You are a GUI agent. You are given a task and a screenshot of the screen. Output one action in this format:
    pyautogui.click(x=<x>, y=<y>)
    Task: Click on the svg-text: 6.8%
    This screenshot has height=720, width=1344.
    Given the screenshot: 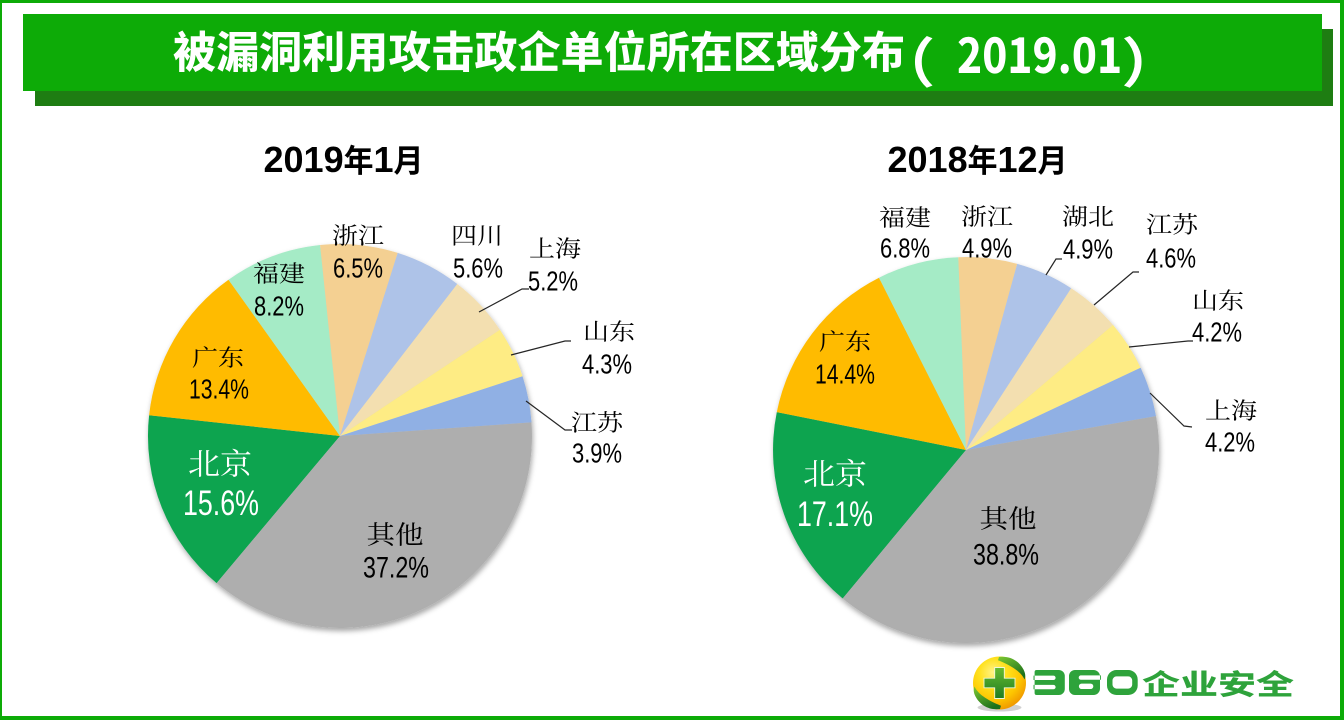 What is the action you would take?
    pyautogui.click(x=905, y=248)
    